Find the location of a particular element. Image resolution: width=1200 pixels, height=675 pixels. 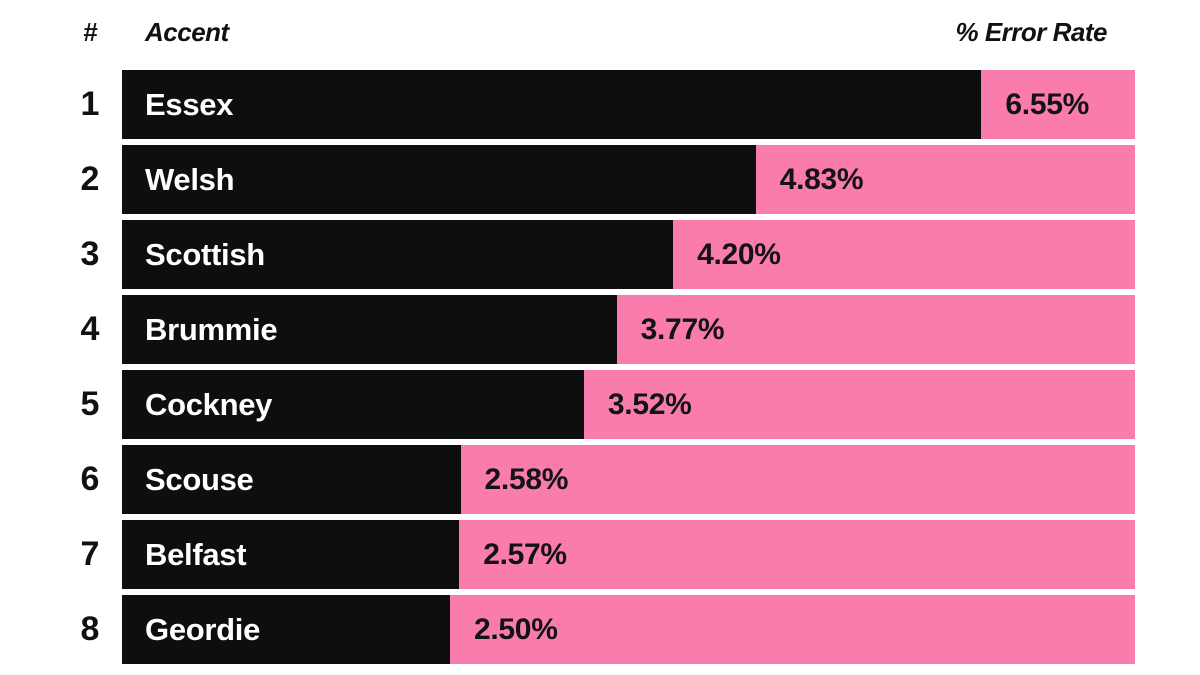

table-row: 5 Cockney 3.52% is located at coordinates (596, 404).